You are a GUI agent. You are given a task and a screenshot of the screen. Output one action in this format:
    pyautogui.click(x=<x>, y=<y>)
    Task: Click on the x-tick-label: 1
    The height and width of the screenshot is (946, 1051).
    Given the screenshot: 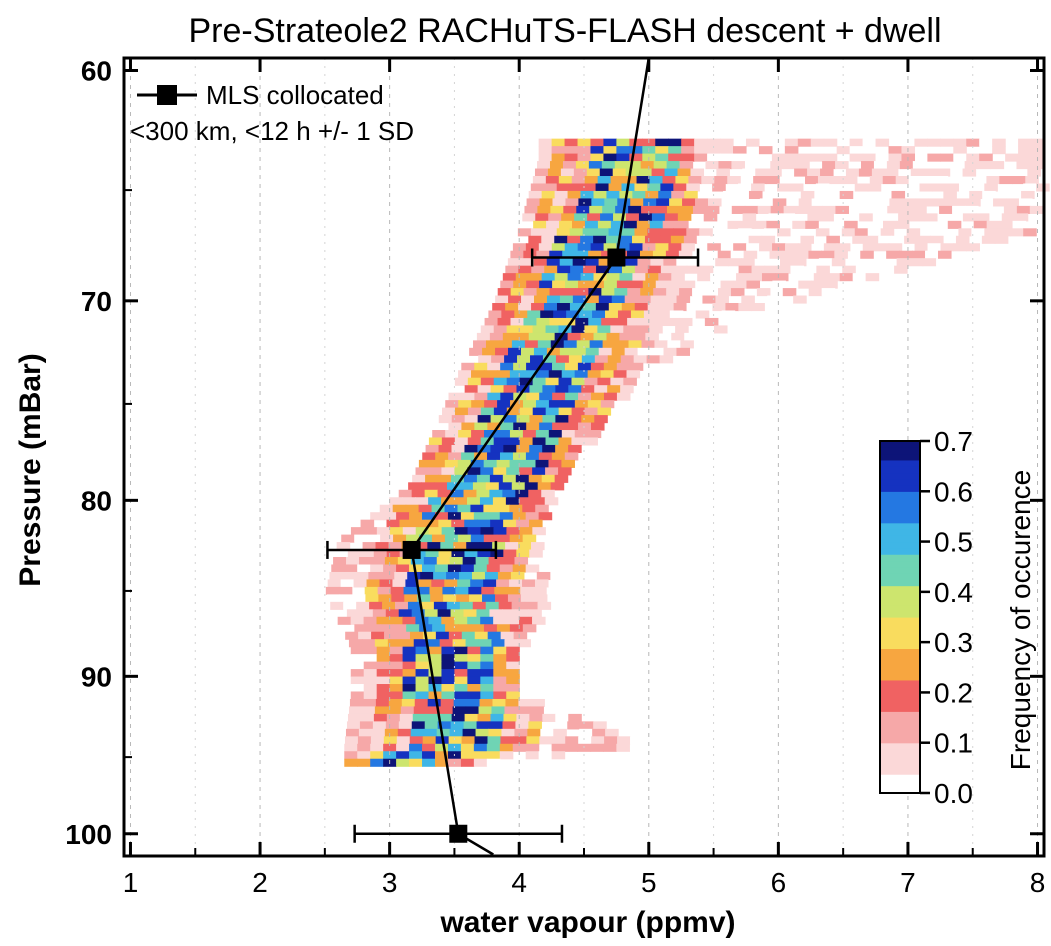 What is the action you would take?
    pyautogui.click(x=131, y=882)
    